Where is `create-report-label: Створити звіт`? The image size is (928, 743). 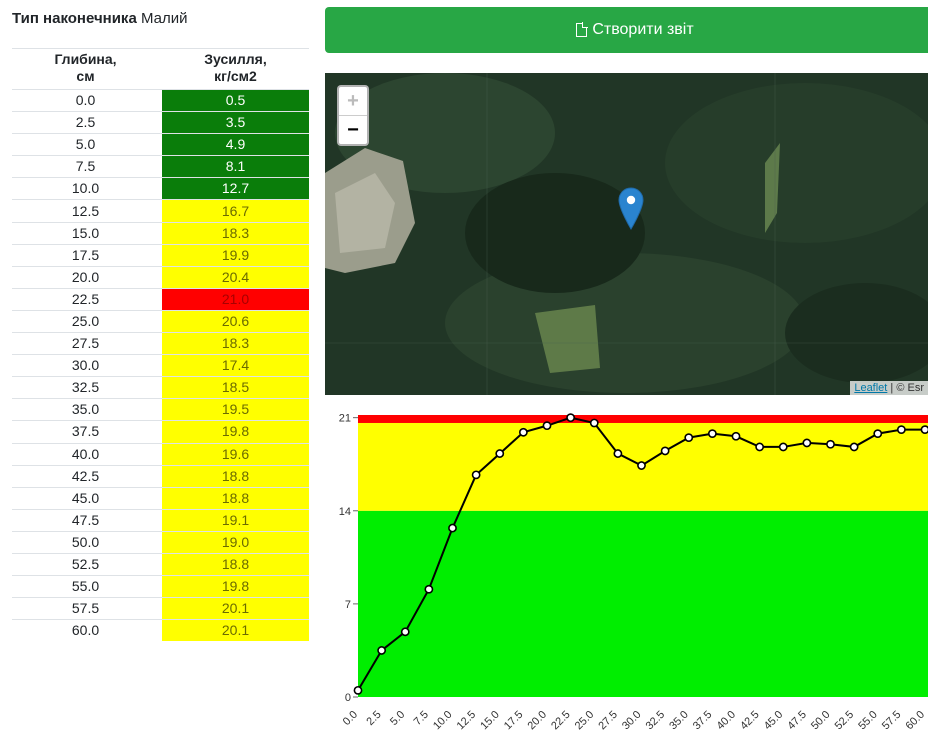 create-report-label: Створити звіт is located at coordinates (643, 29).